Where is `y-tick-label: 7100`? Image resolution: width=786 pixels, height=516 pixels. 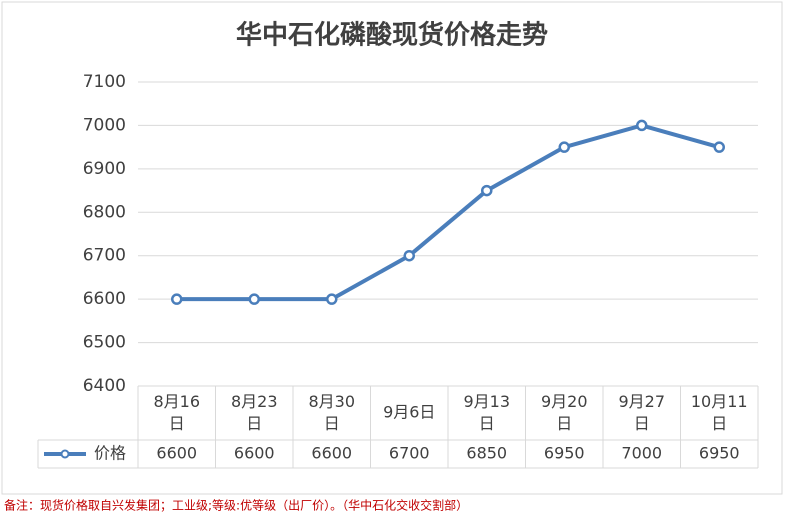 y-tick-label: 7100 is located at coordinates (104, 82).